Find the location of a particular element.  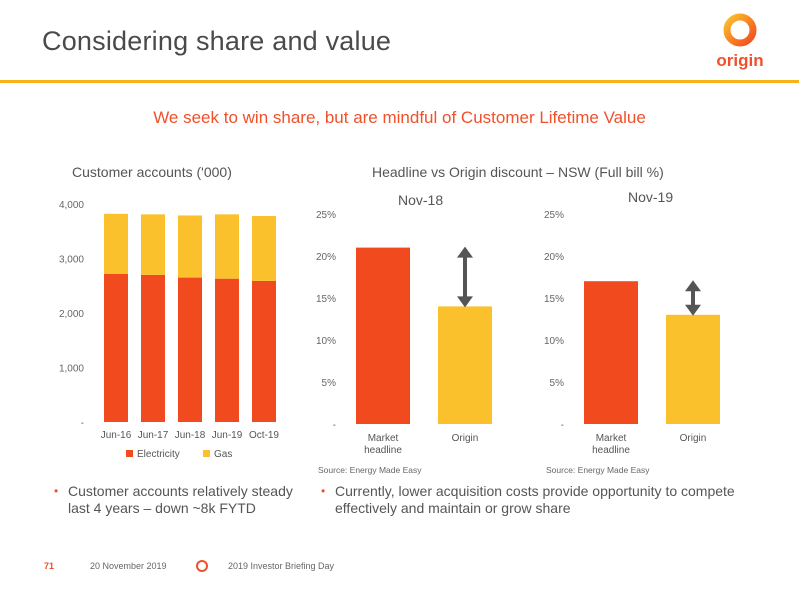

x-tick-label: Jun-18 is located at coordinates (190, 435).